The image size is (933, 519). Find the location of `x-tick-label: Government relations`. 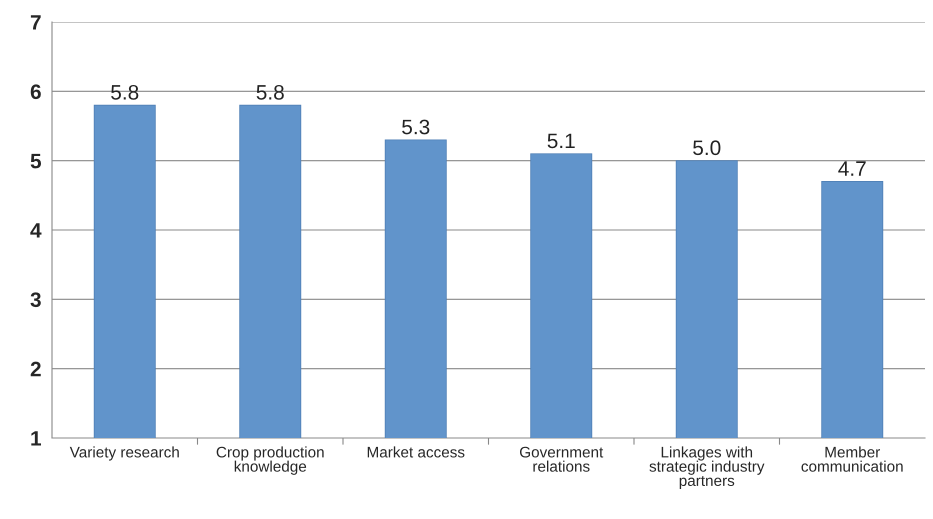

x-tick-label: Government relations is located at coordinates (562, 459).